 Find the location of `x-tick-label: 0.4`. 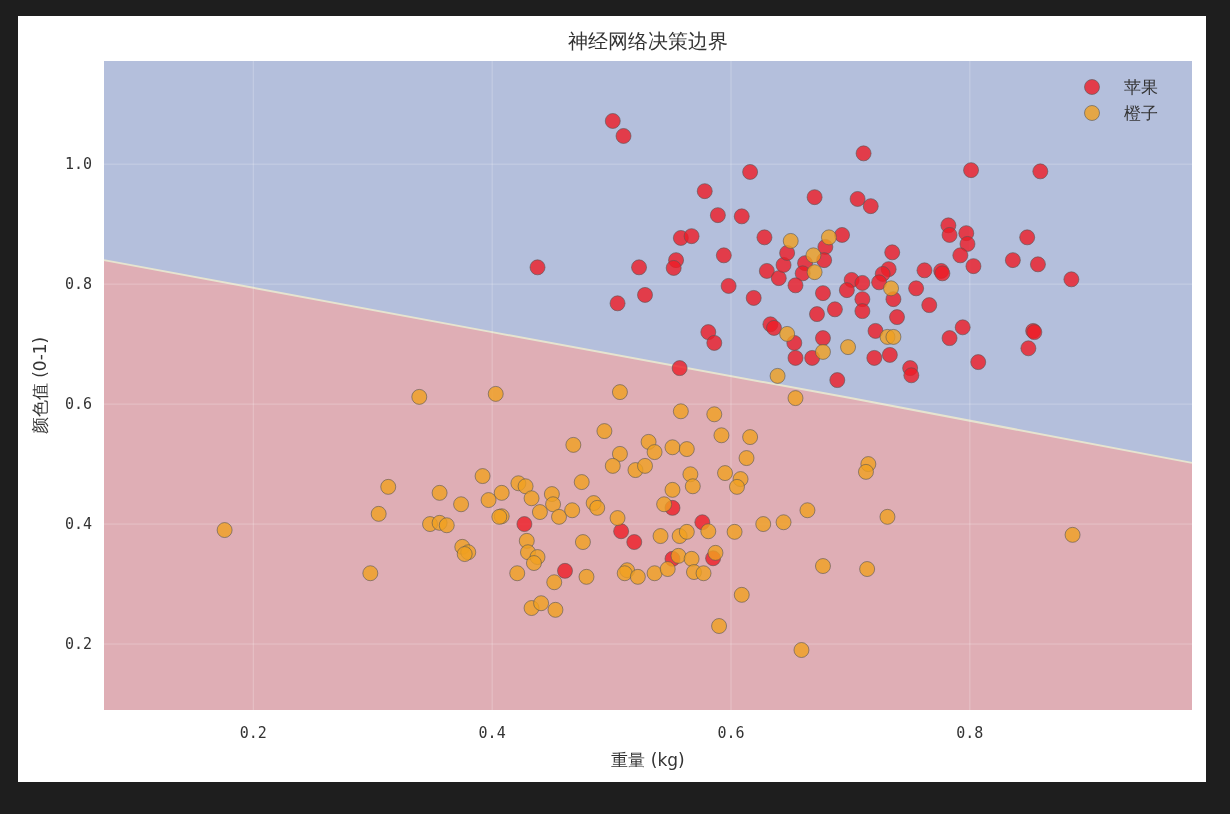

x-tick-label: 0.4 is located at coordinates (492, 733).